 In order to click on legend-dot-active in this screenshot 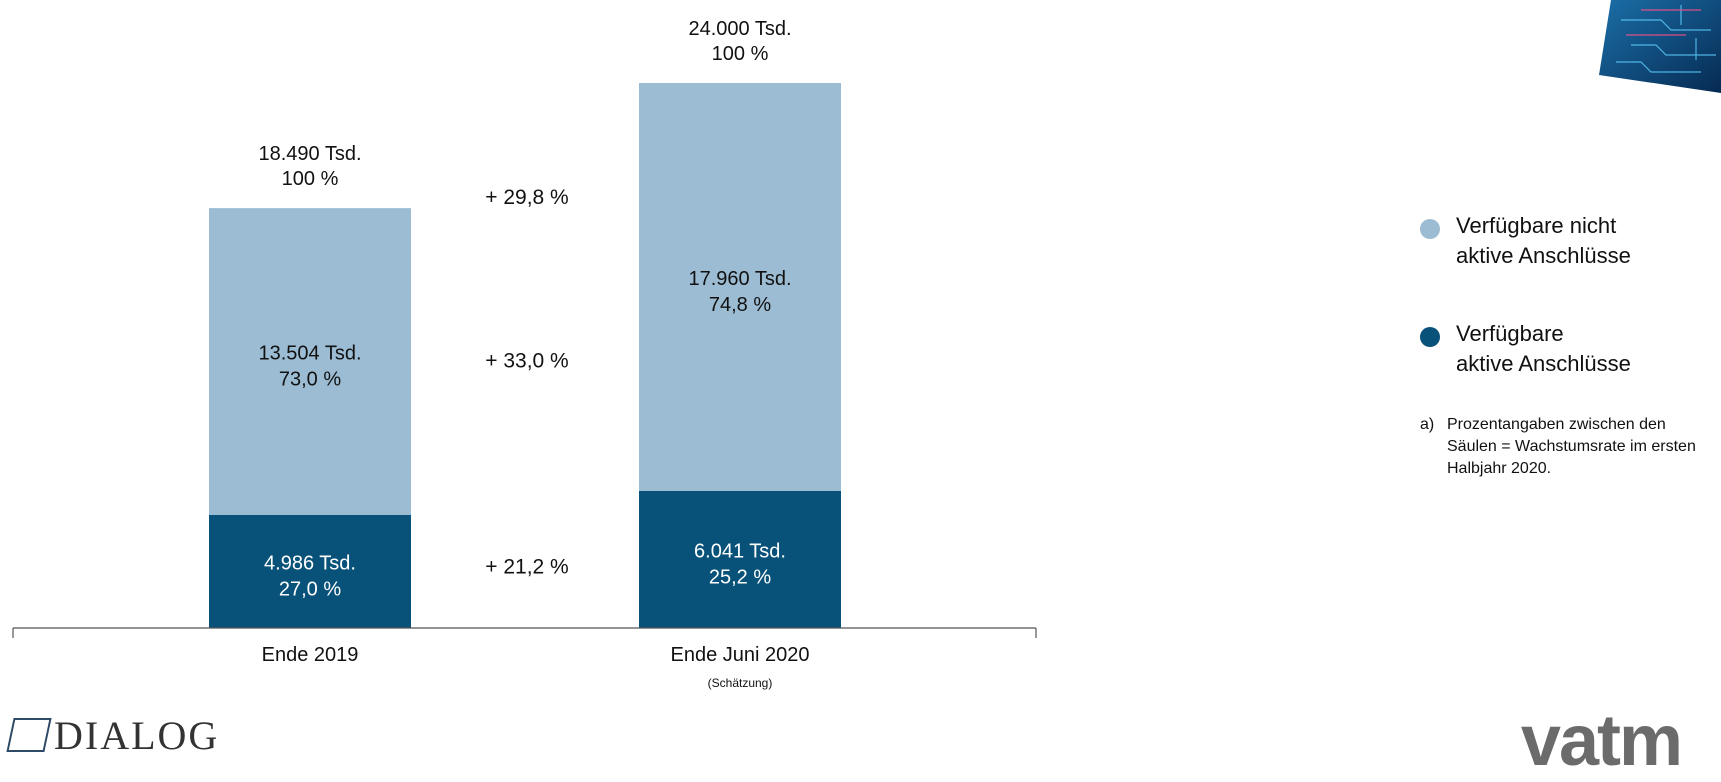, I will do `click(1430, 337)`.